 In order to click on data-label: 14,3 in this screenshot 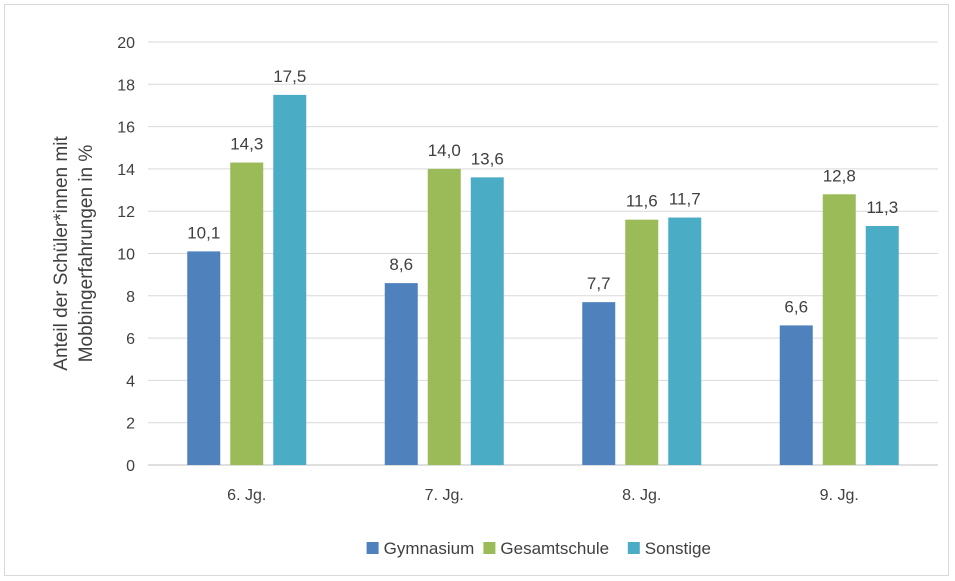, I will do `click(246, 144)`.